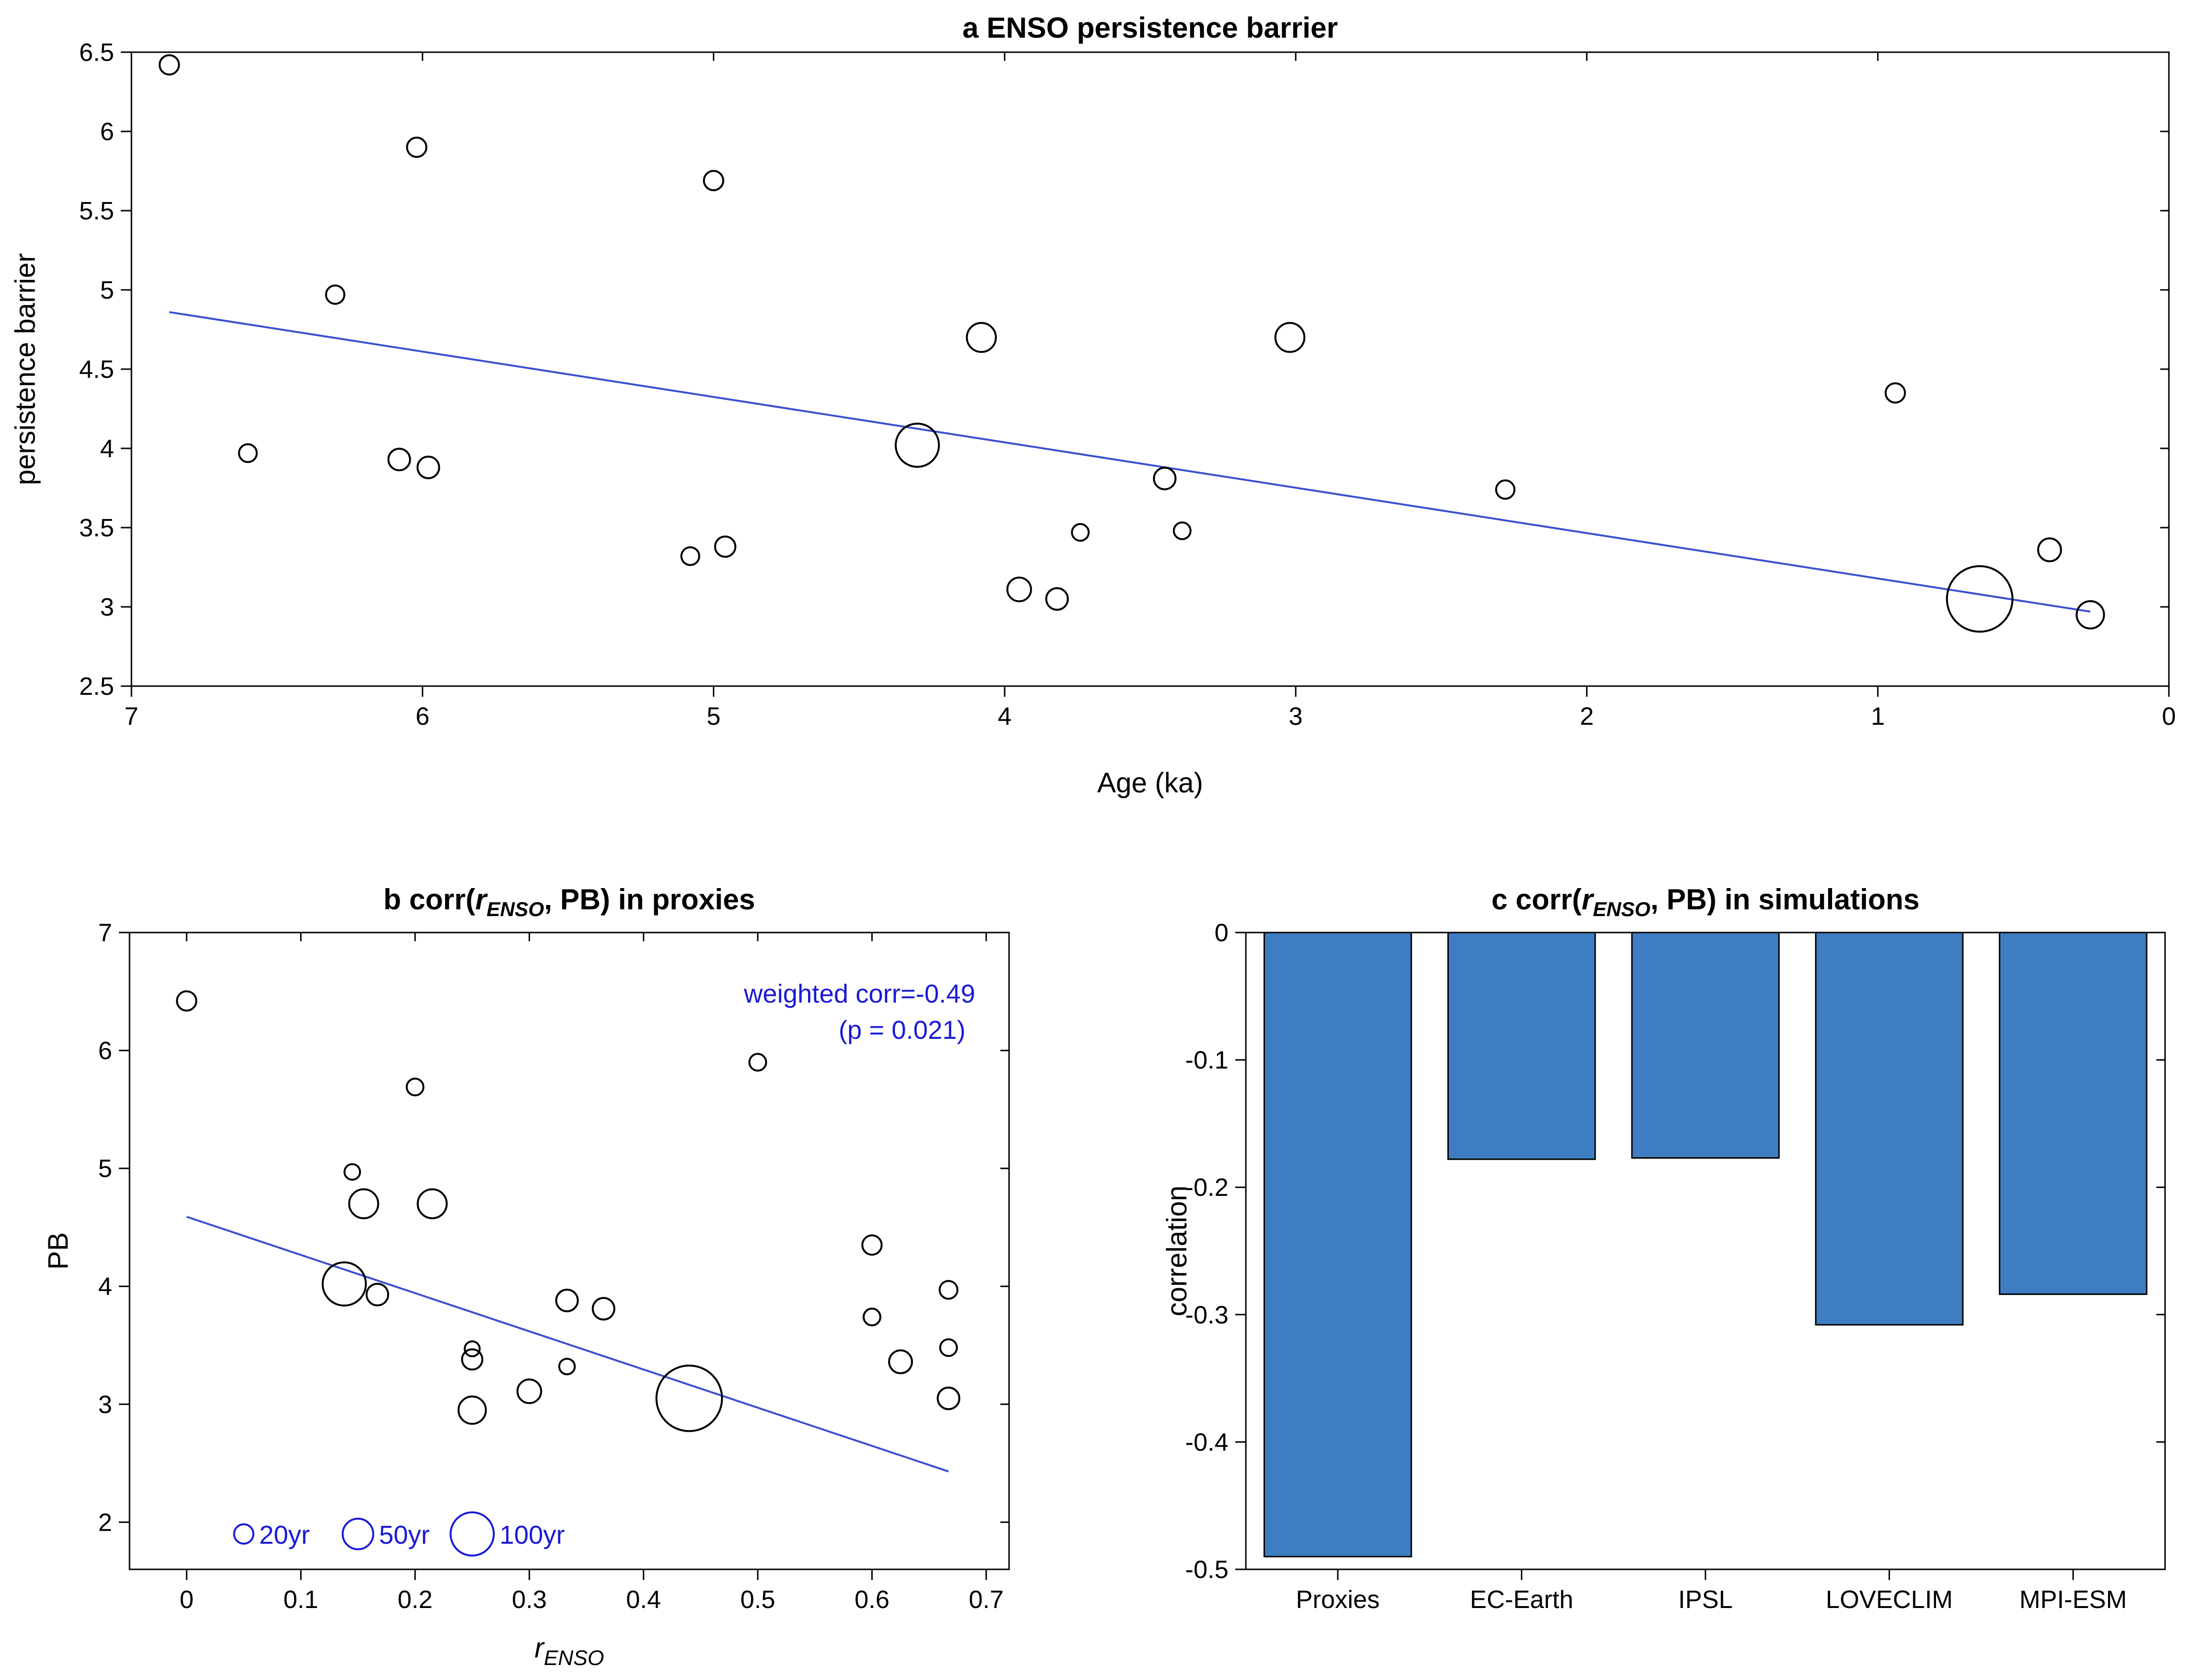 The width and height of the screenshot is (2195, 1680). Describe the element at coordinates (105, 1522) in the screenshot. I see `panel-b-y-tick-label: 2` at that location.